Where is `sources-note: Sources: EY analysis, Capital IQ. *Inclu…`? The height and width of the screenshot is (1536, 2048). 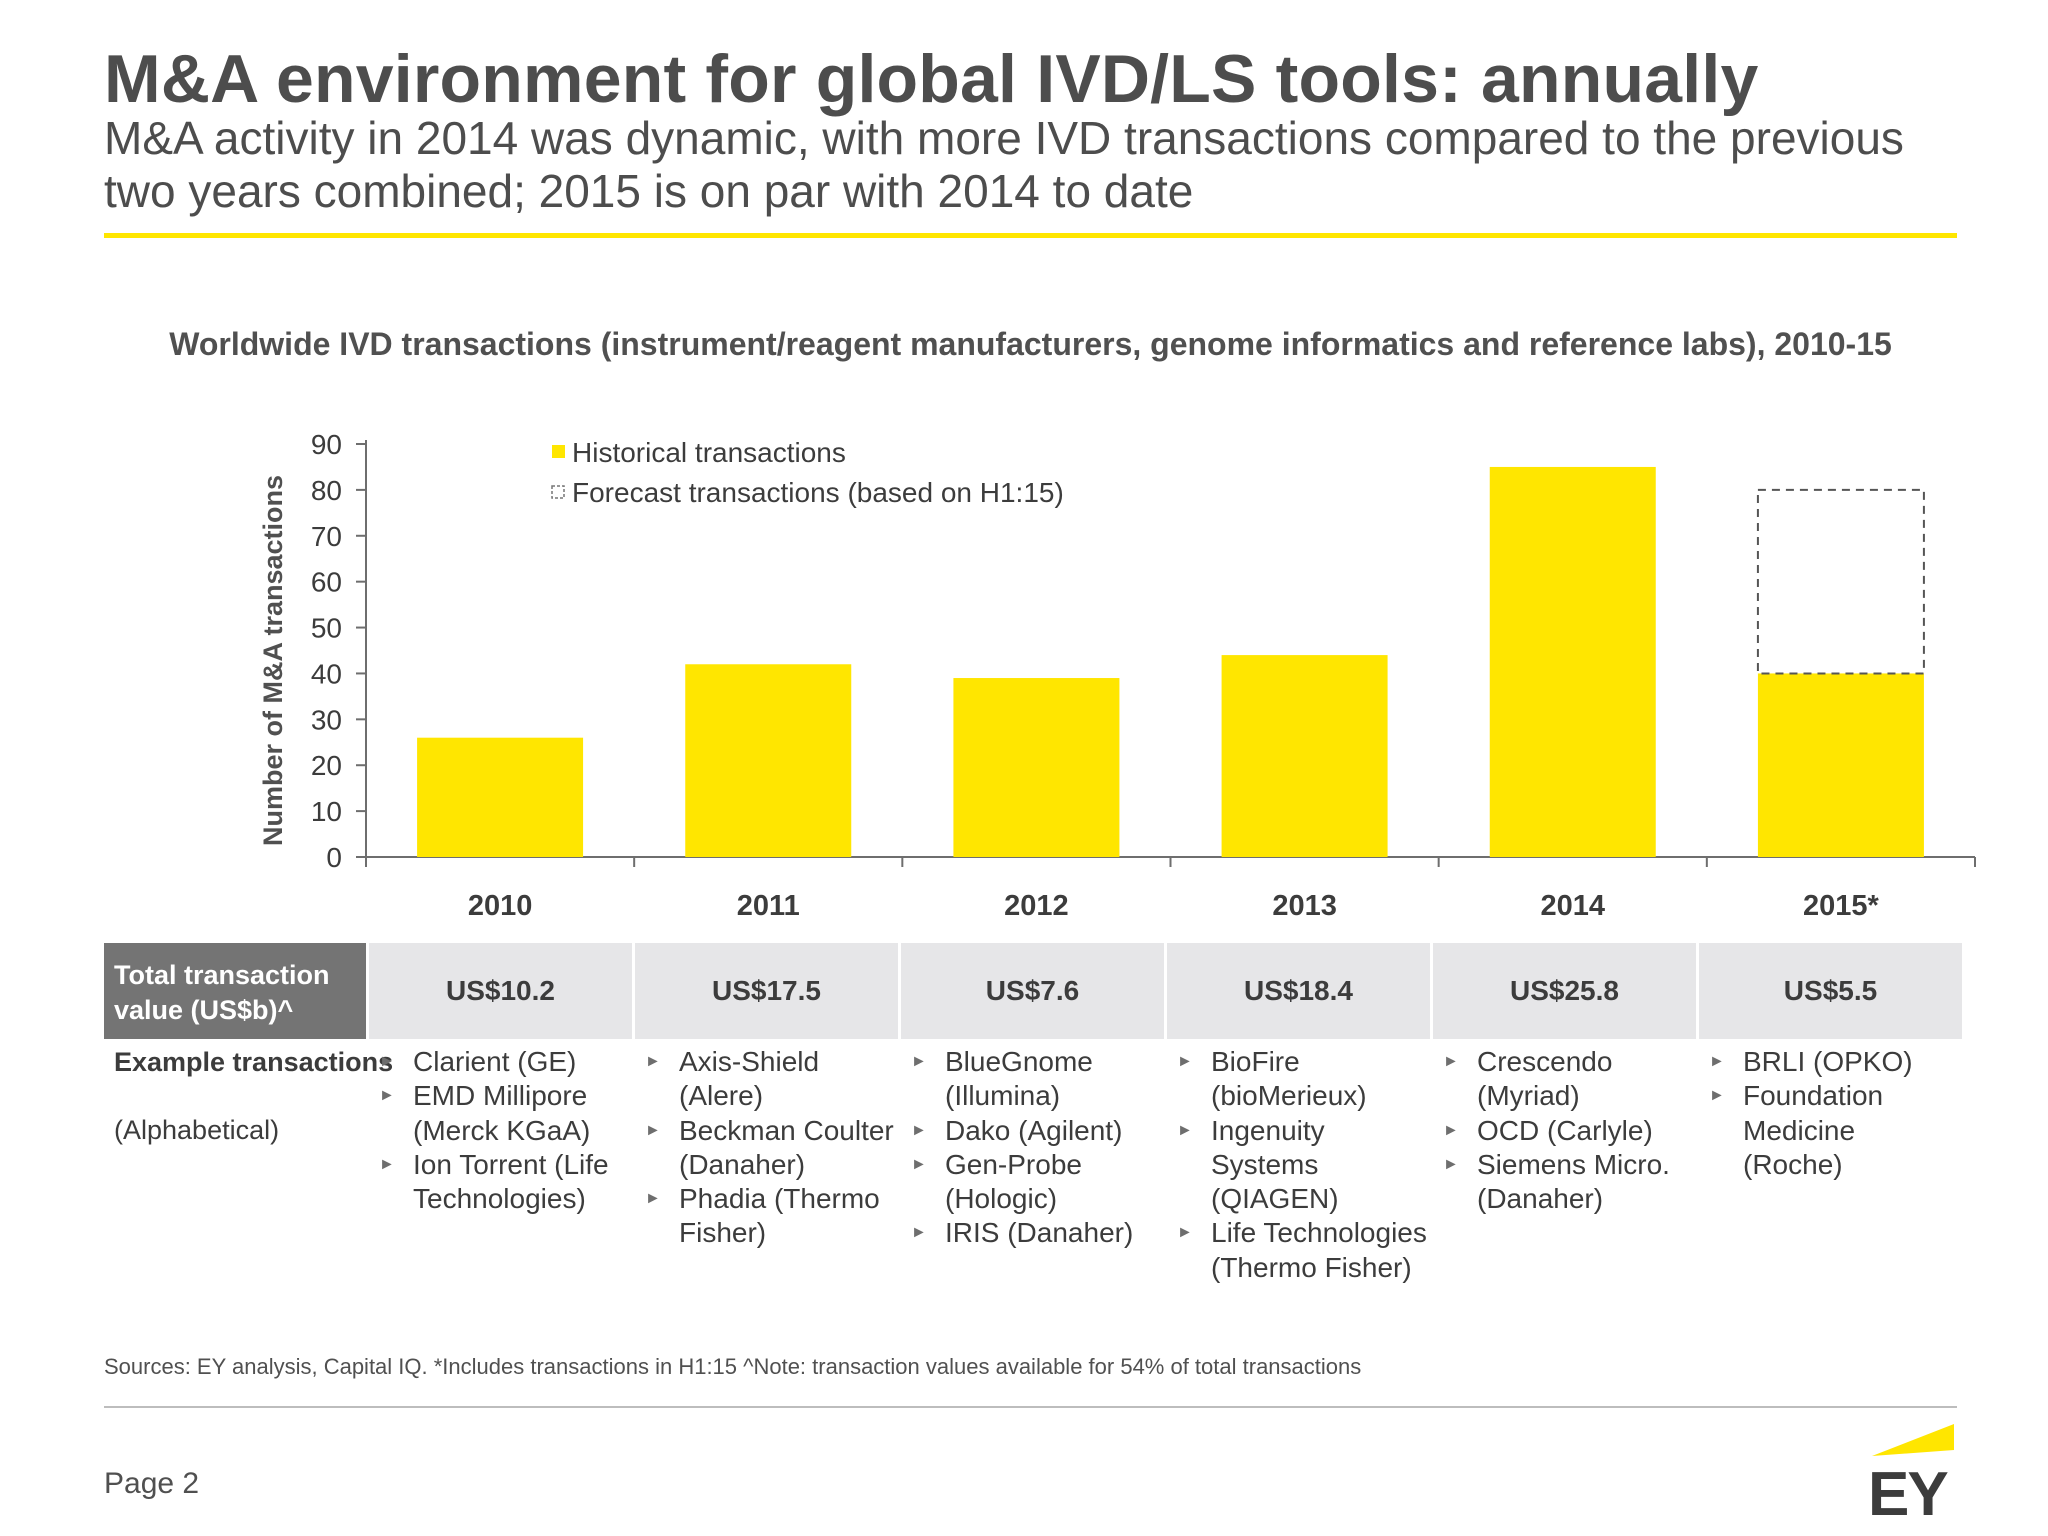 sources-note: Sources: EY analysis, Capital IQ. *Inclu… is located at coordinates (733, 1366).